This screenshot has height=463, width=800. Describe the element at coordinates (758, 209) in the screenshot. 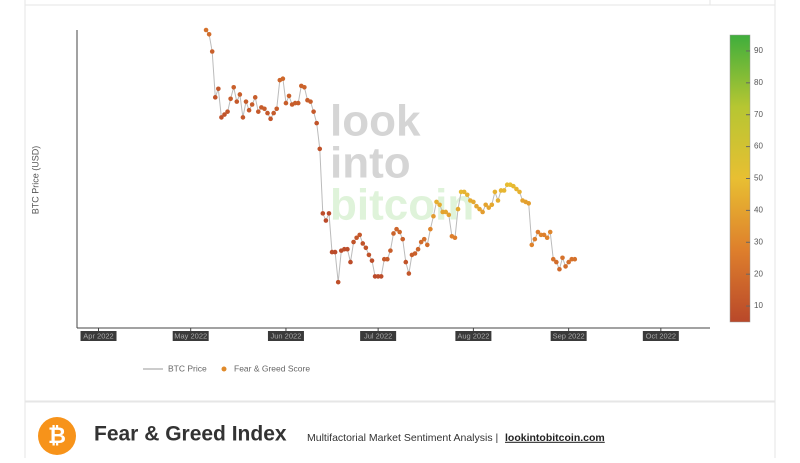

I see `colorbar-tick-label: 40` at that location.